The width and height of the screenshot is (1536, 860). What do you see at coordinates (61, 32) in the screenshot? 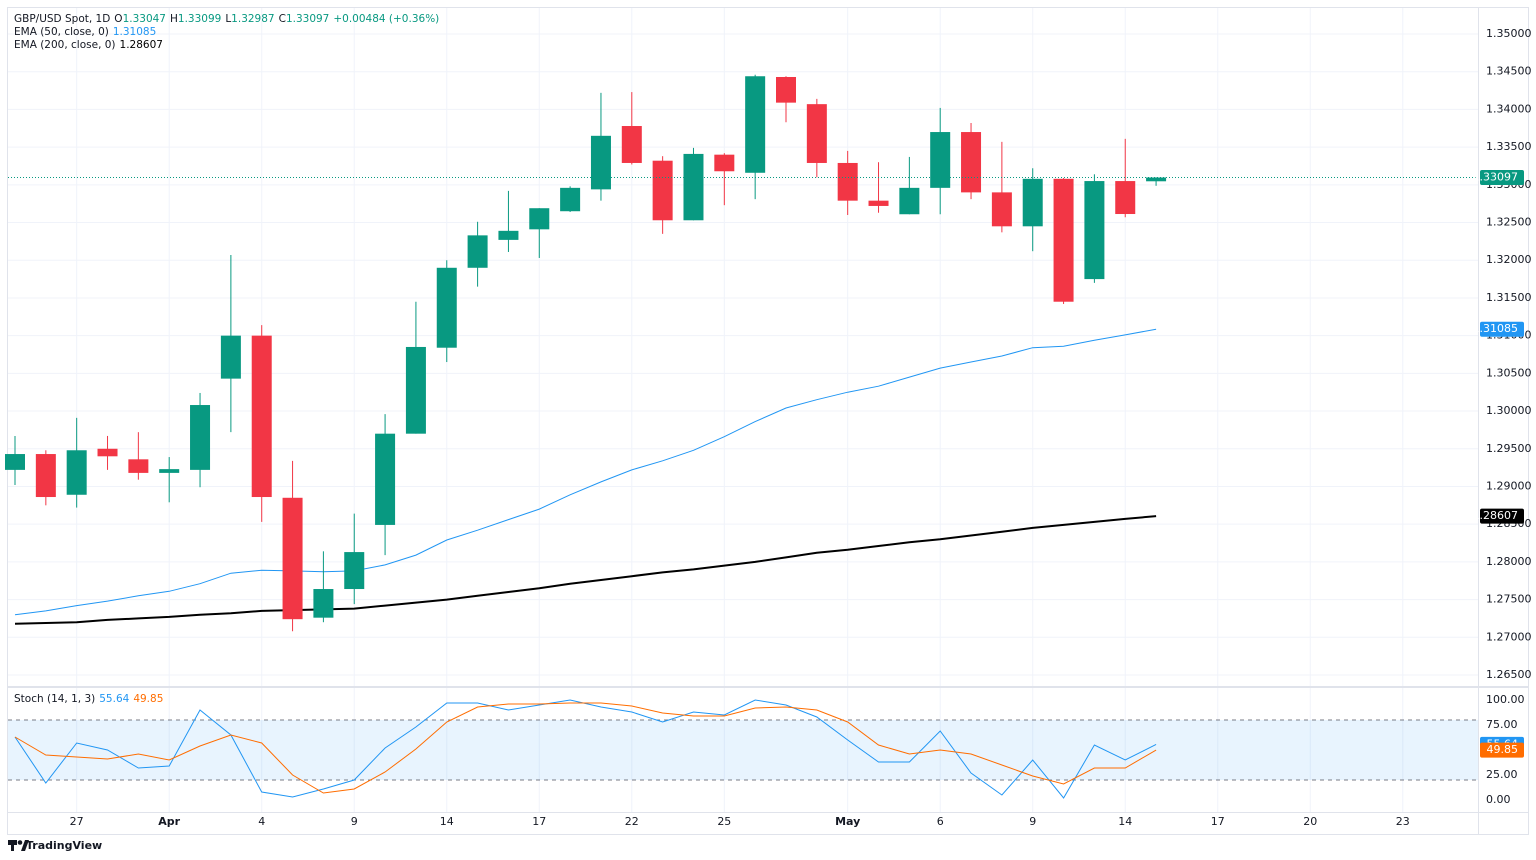
I see `legend-name: EMA (50, close, 0)` at bounding box center [61, 32].